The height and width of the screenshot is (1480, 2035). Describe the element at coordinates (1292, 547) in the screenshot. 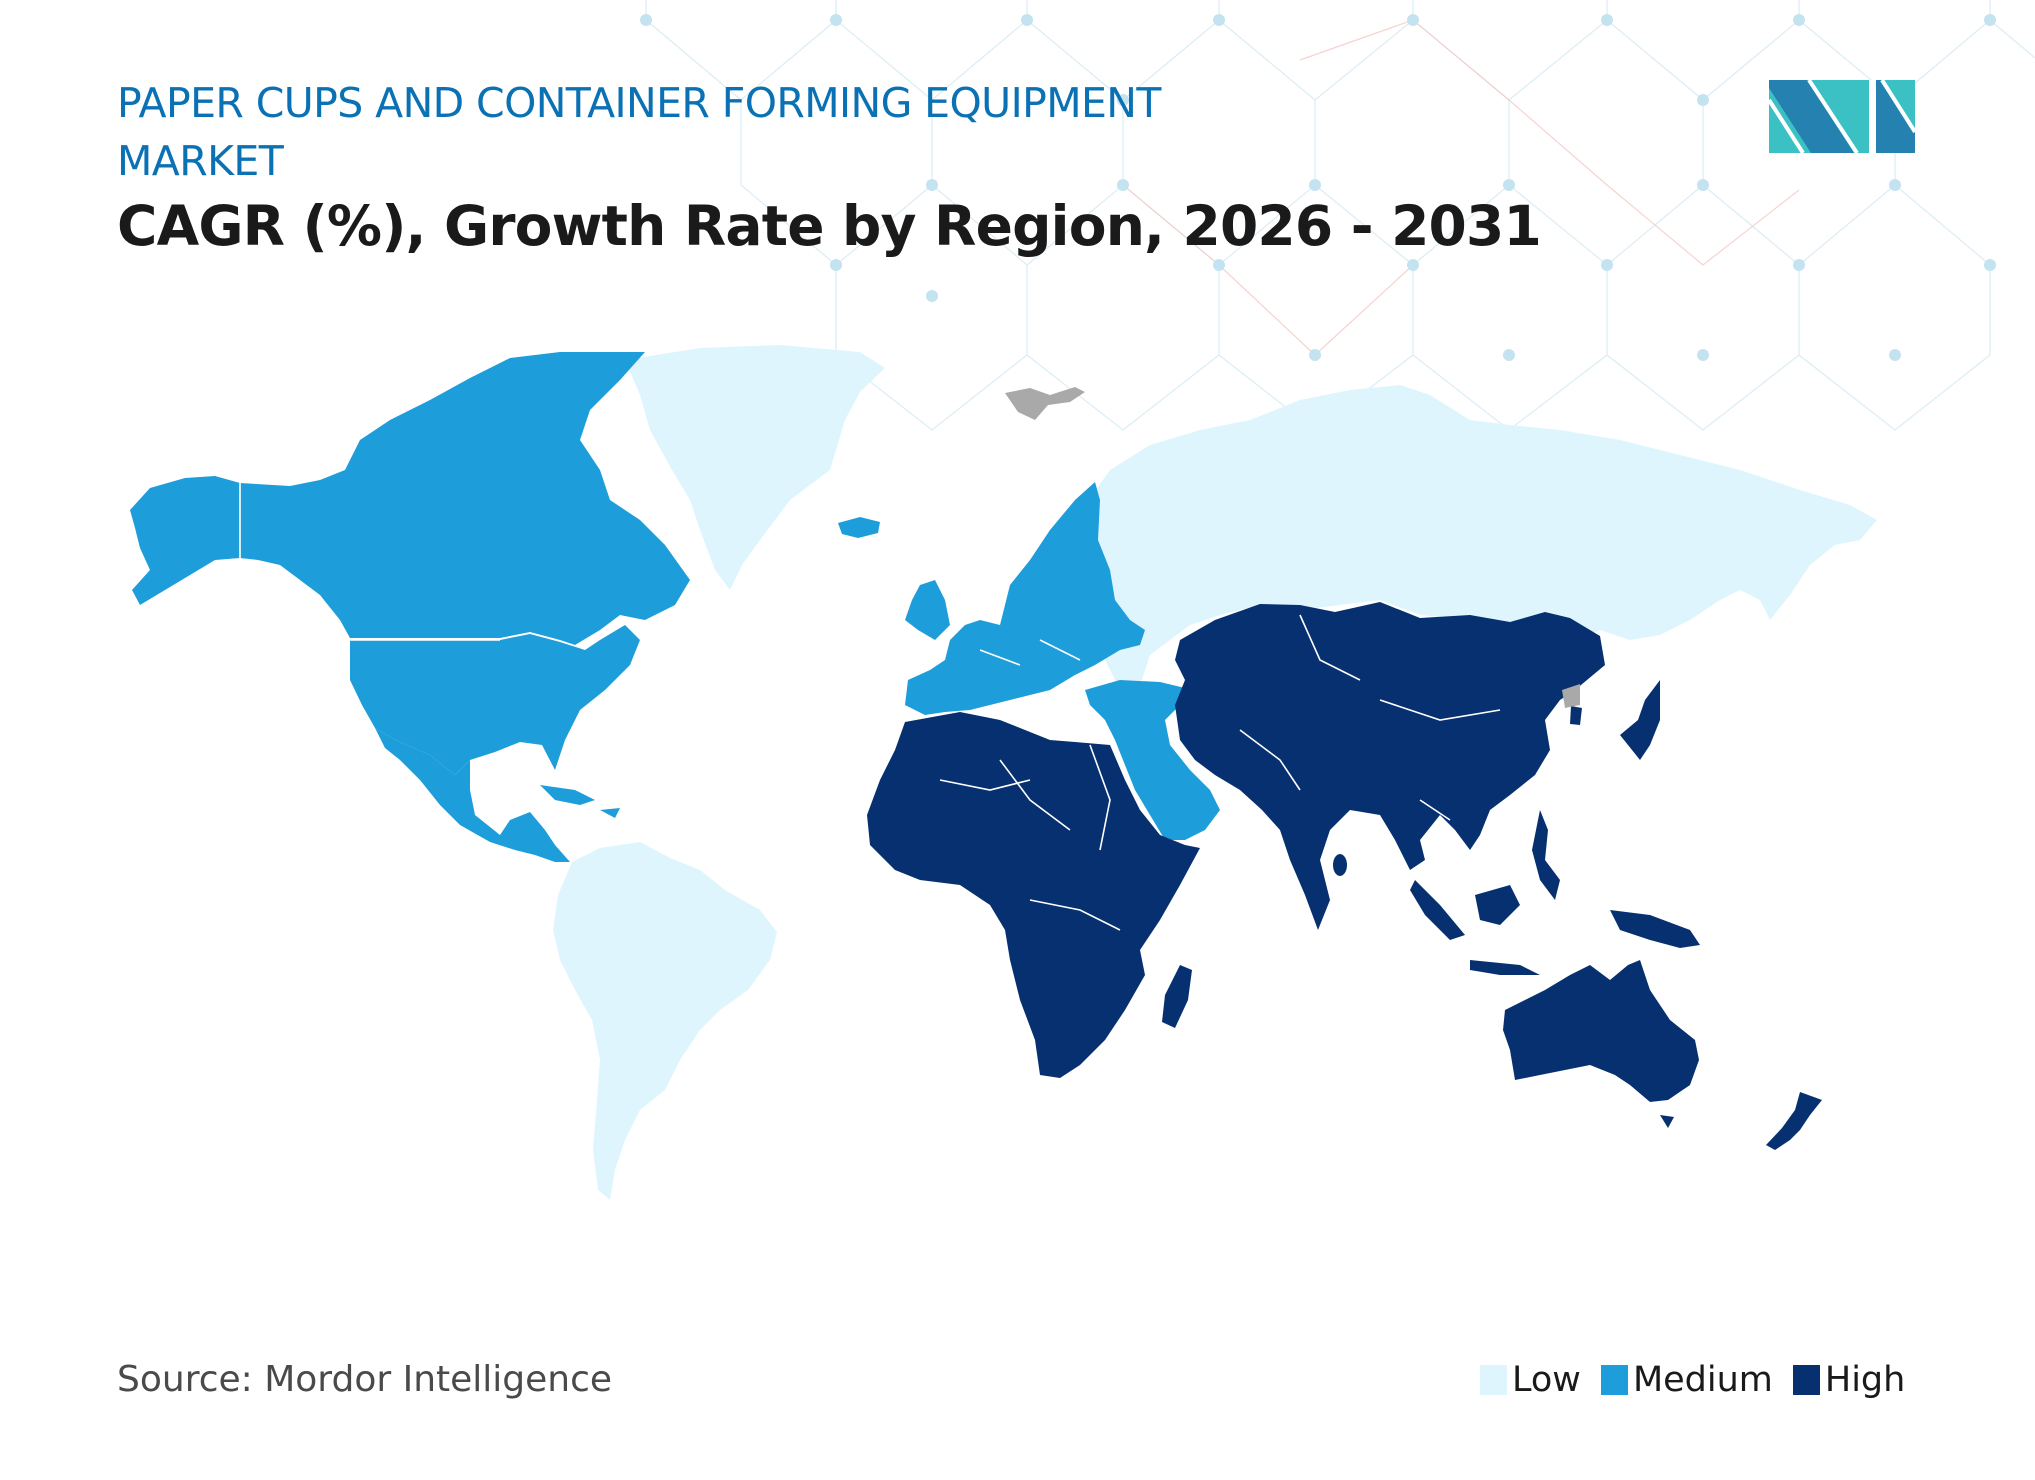

I see `region-no-data` at that location.